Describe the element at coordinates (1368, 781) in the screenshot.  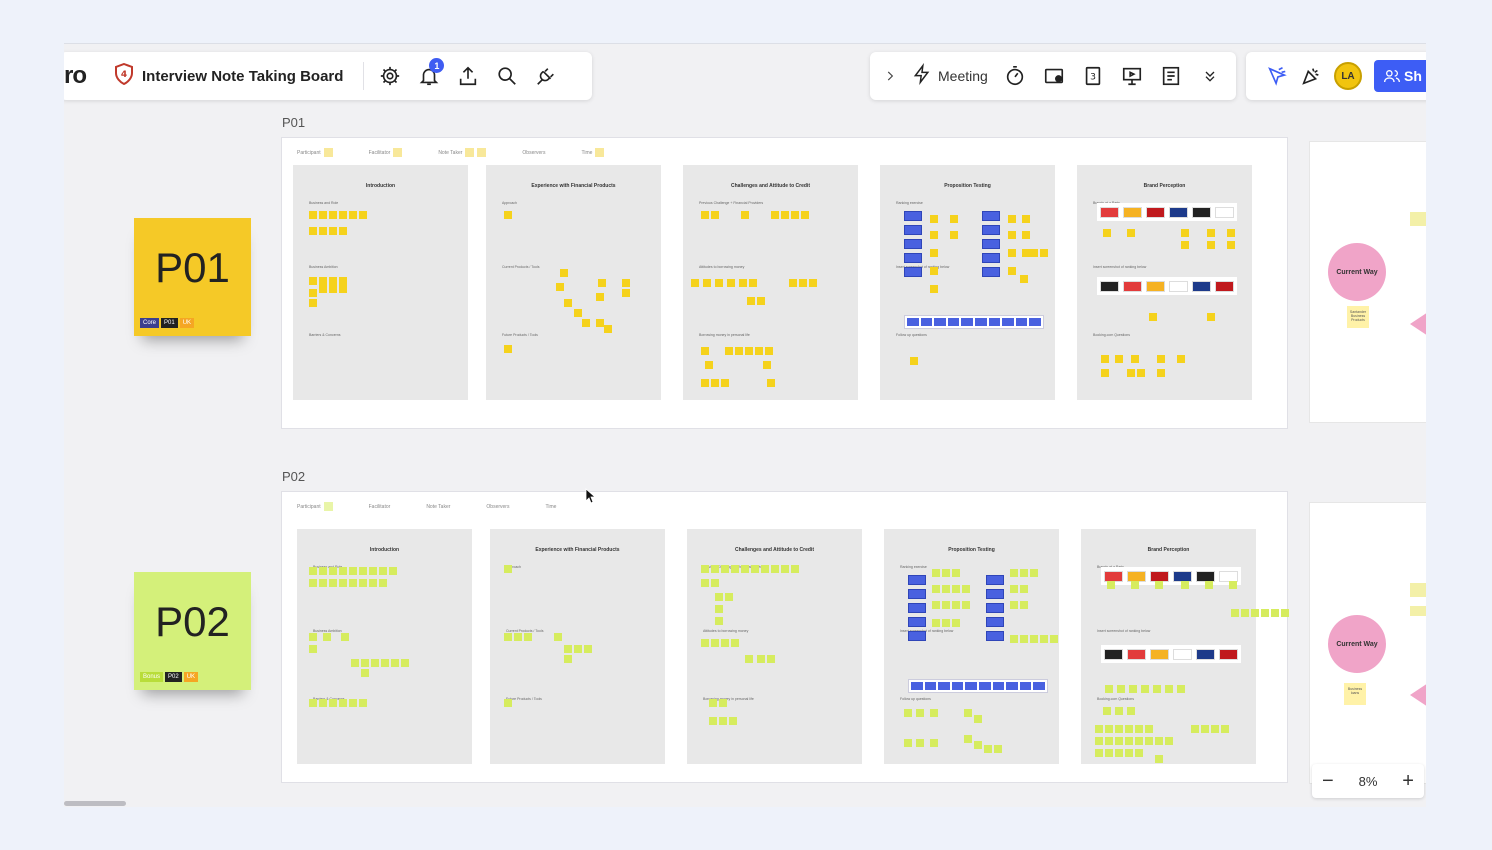
I see `zoom-level: 8%` at that location.